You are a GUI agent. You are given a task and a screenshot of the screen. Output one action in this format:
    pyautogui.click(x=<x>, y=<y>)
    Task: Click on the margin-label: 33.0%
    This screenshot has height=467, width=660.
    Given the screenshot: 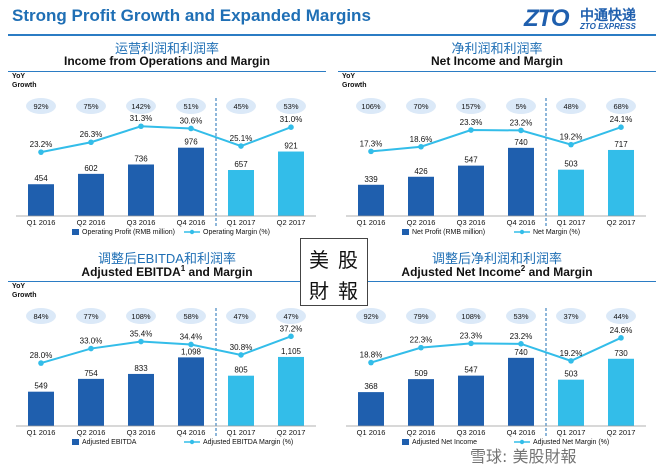 What is the action you would take?
    pyautogui.click(x=91, y=341)
    